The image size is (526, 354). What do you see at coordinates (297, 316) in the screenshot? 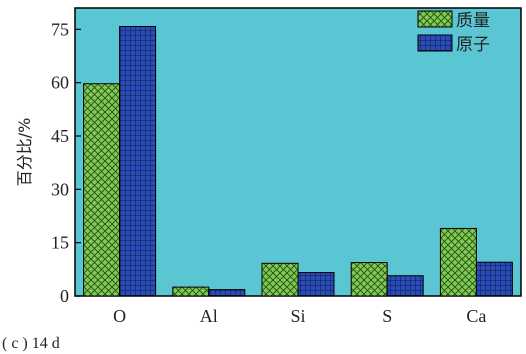
I see `x-tick-label-si: Si` at bounding box center [297, 316].